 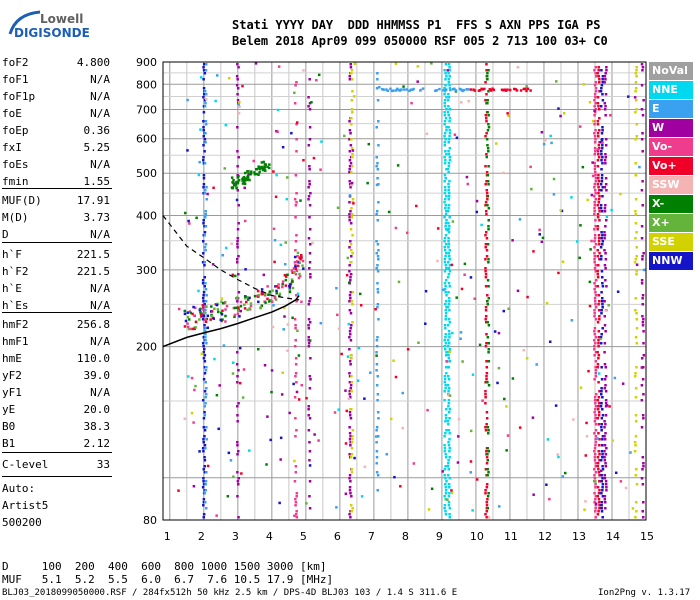 What do you see at coordinates (56, 234) in the screenshot?
I see `param-row: D N/A` at bounding box center [56, 234].